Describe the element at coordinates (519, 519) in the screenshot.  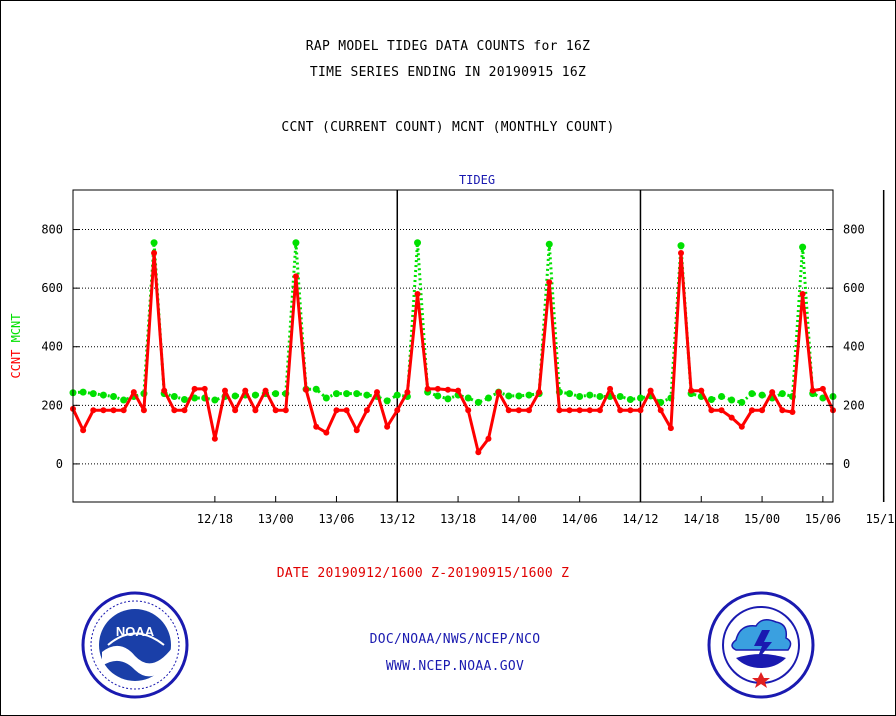
I see `x-tick-label: 14/00` at that location.